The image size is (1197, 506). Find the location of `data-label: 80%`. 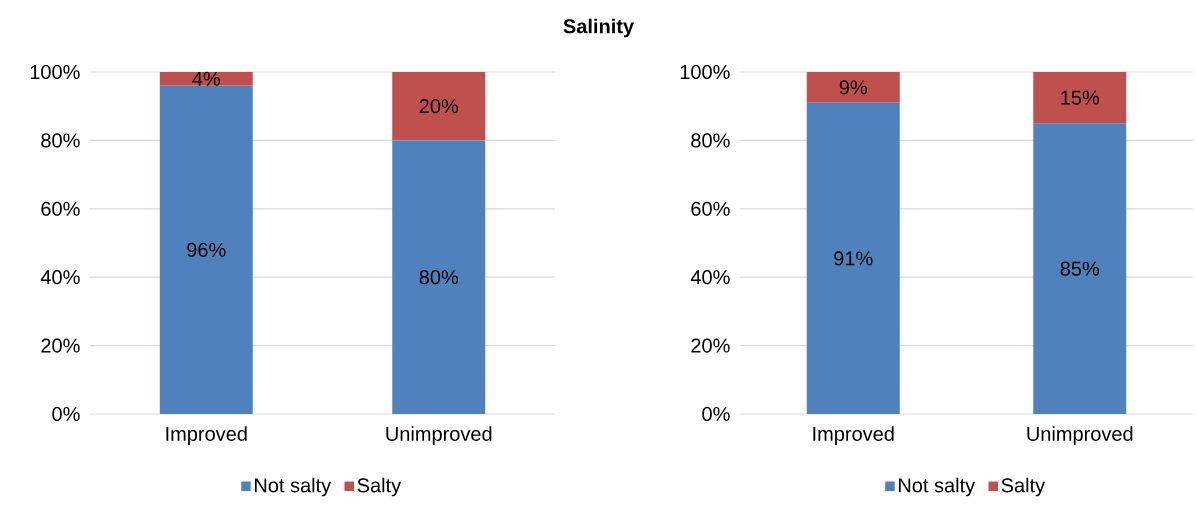

data-label: 80% is located at coordinates (439, 277).